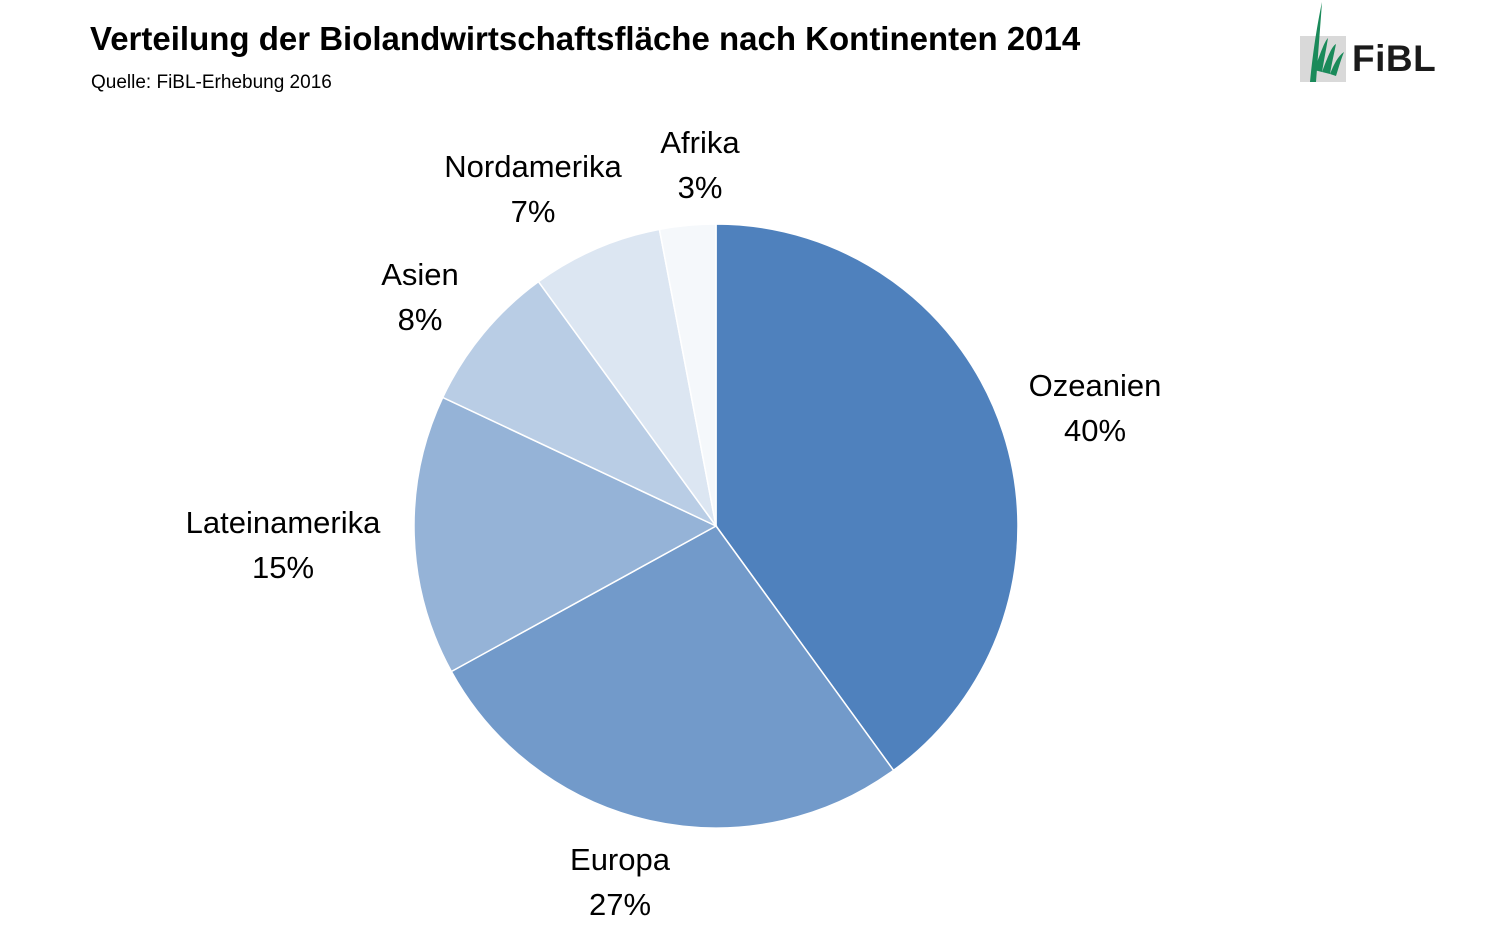 This screenshot has height=941, width=1497. Describe the element at coordinates (565, 534) in the screenshot. I see `pie-slice-lateinamerika` at that location.